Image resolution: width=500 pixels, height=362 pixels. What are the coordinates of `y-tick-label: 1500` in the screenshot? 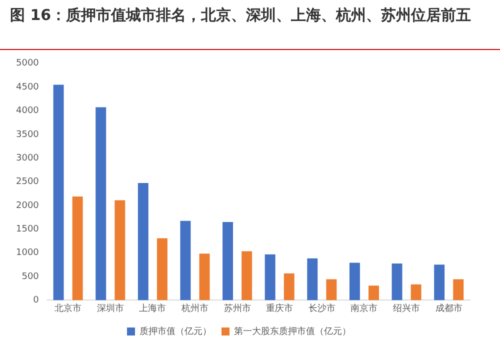 It's located at (28, 229).